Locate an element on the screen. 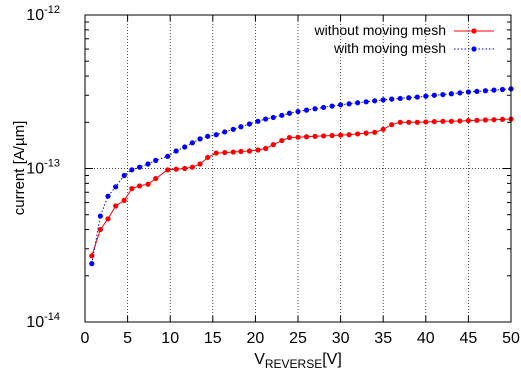 The width and height of the screenshot is (521, 373). x-tick-label: 0 is located at coordinates (85, 338).